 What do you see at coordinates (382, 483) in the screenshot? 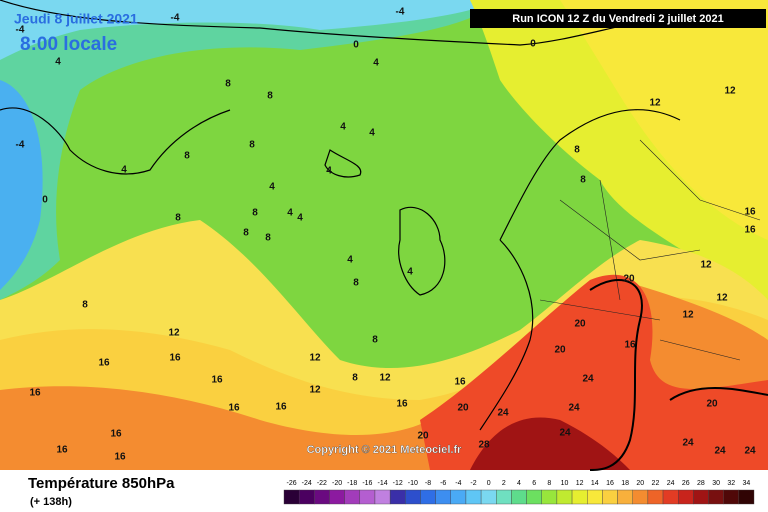
I see `scale-tick-label: -14` at bounding box center [382, 483].